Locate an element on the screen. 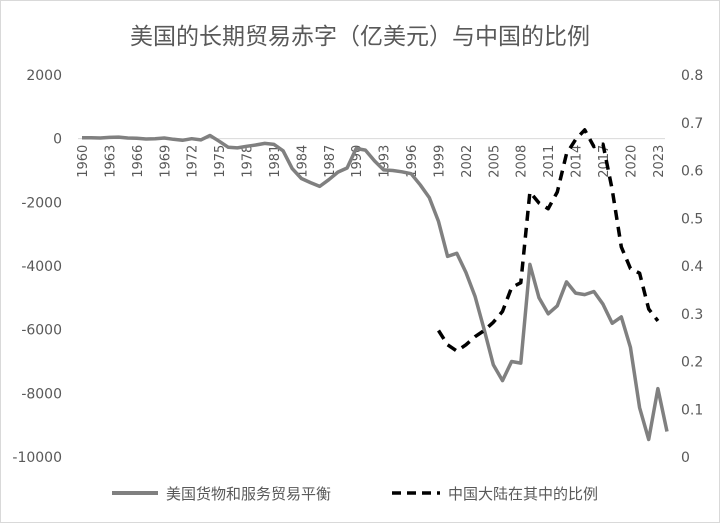  y-right-tick-label: 0.2 is located at coordinates (692, 363).